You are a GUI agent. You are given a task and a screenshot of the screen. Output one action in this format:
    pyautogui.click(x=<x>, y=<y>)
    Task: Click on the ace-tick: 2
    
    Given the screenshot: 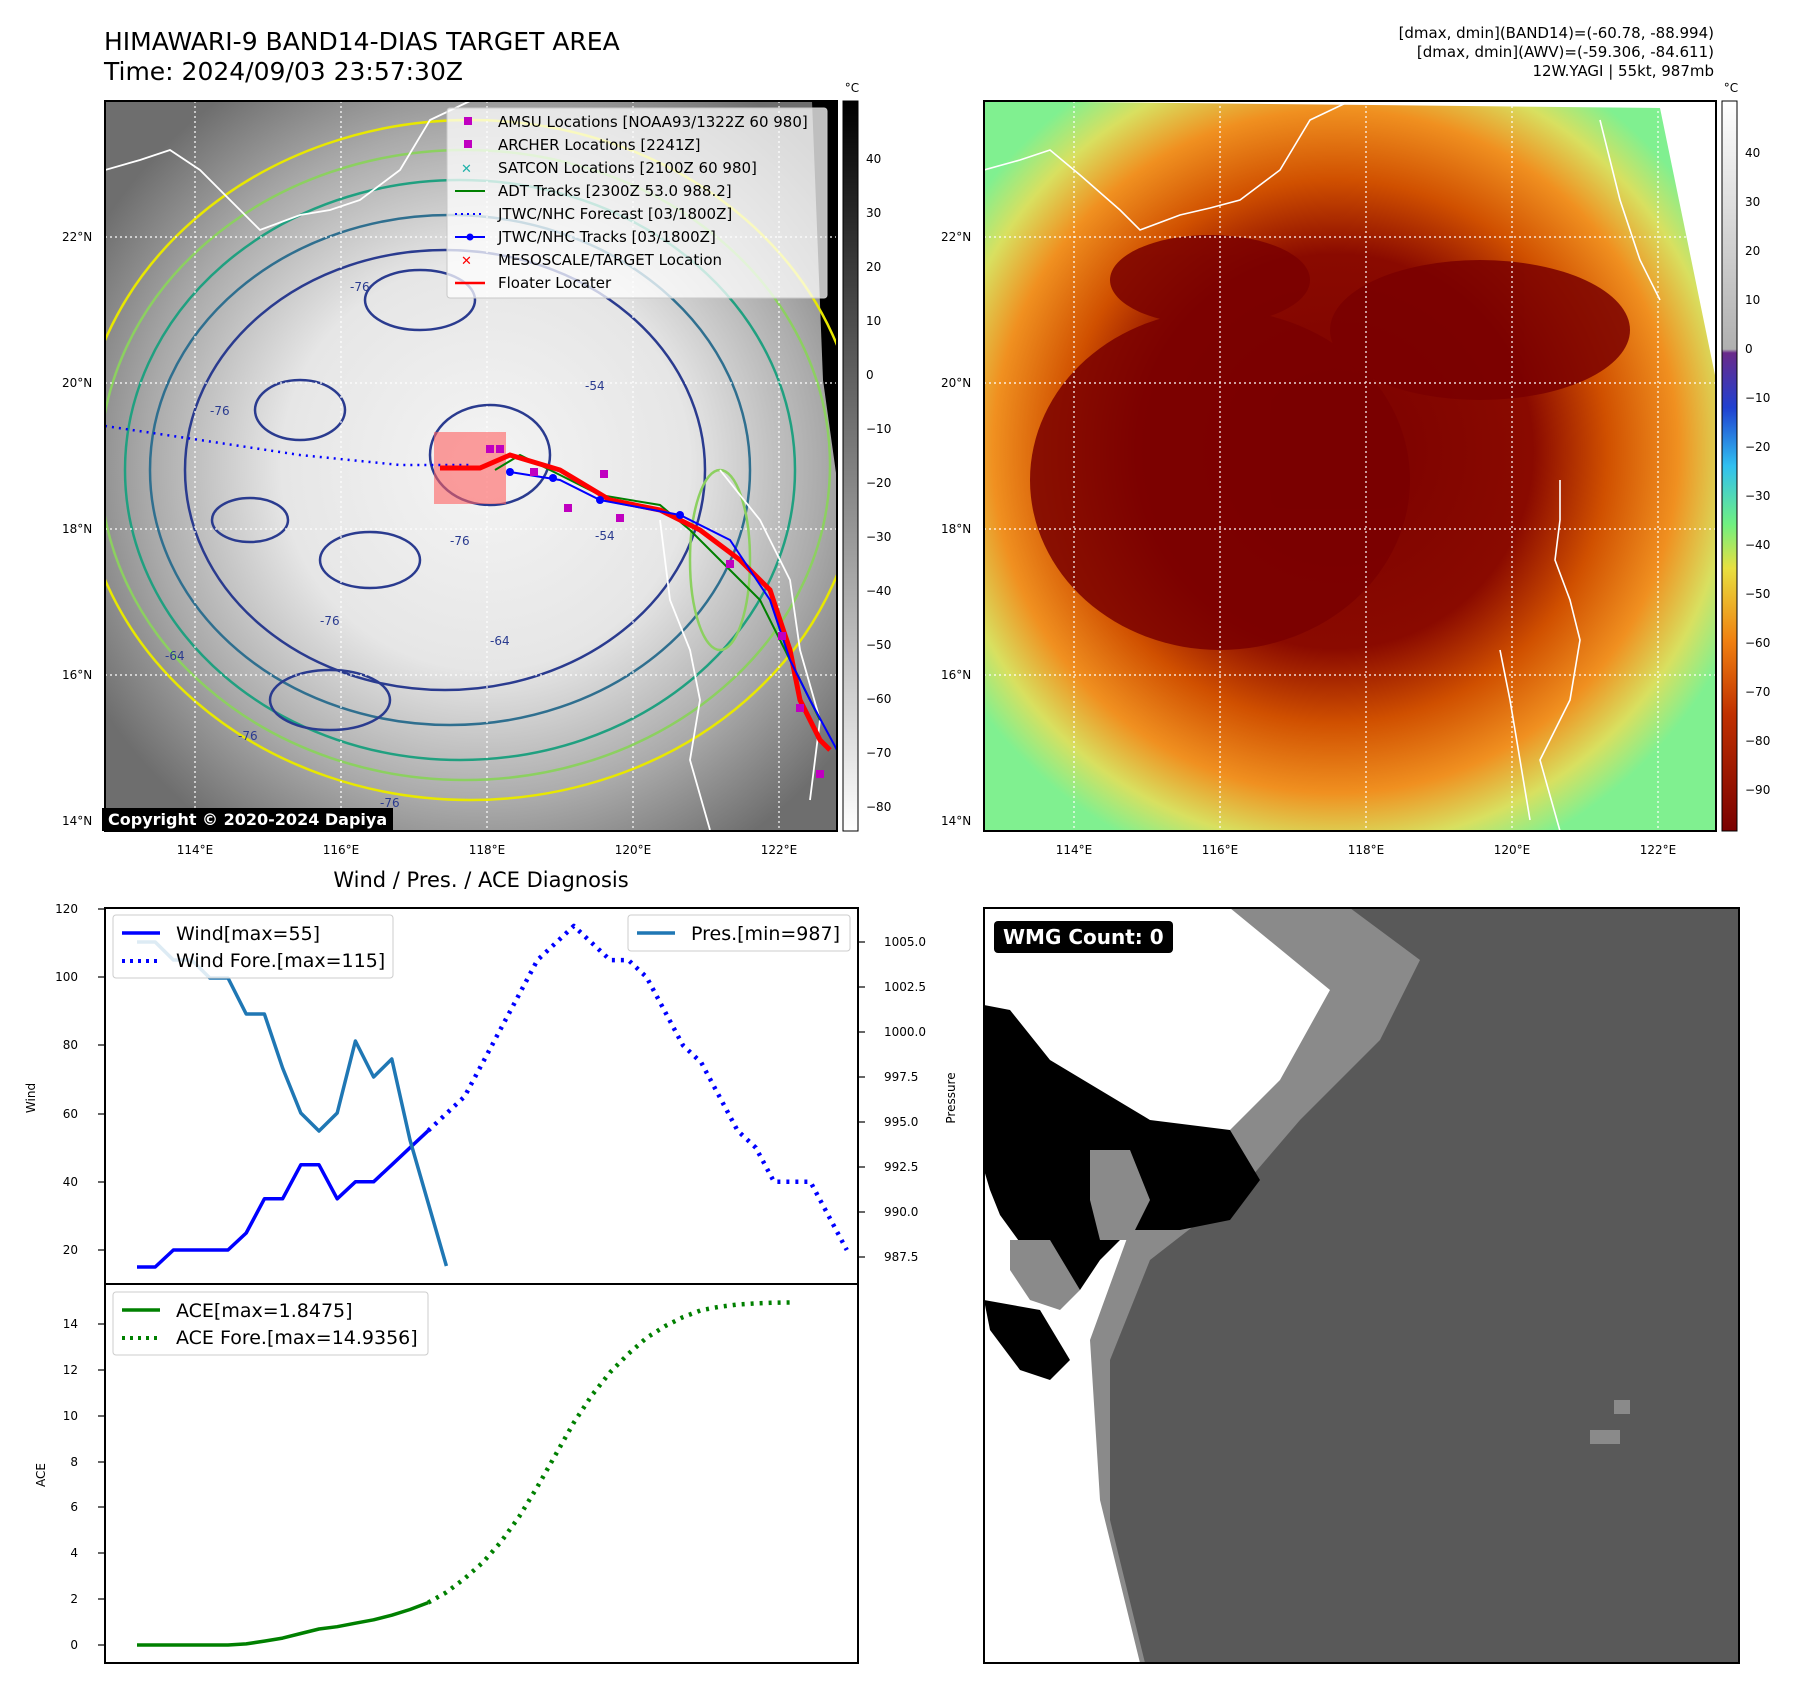 What is the action you would take?
    pyautogui.click(x=74, y=1599)
    